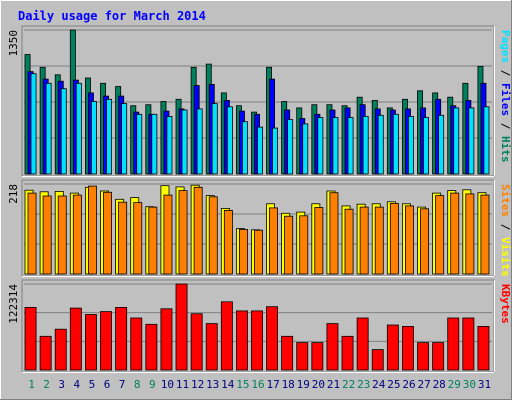  What do you see at coordinates (13, 43) in the screenshot?
I see `scale-label-traffic: 1350` at bounding box center [13, 43].